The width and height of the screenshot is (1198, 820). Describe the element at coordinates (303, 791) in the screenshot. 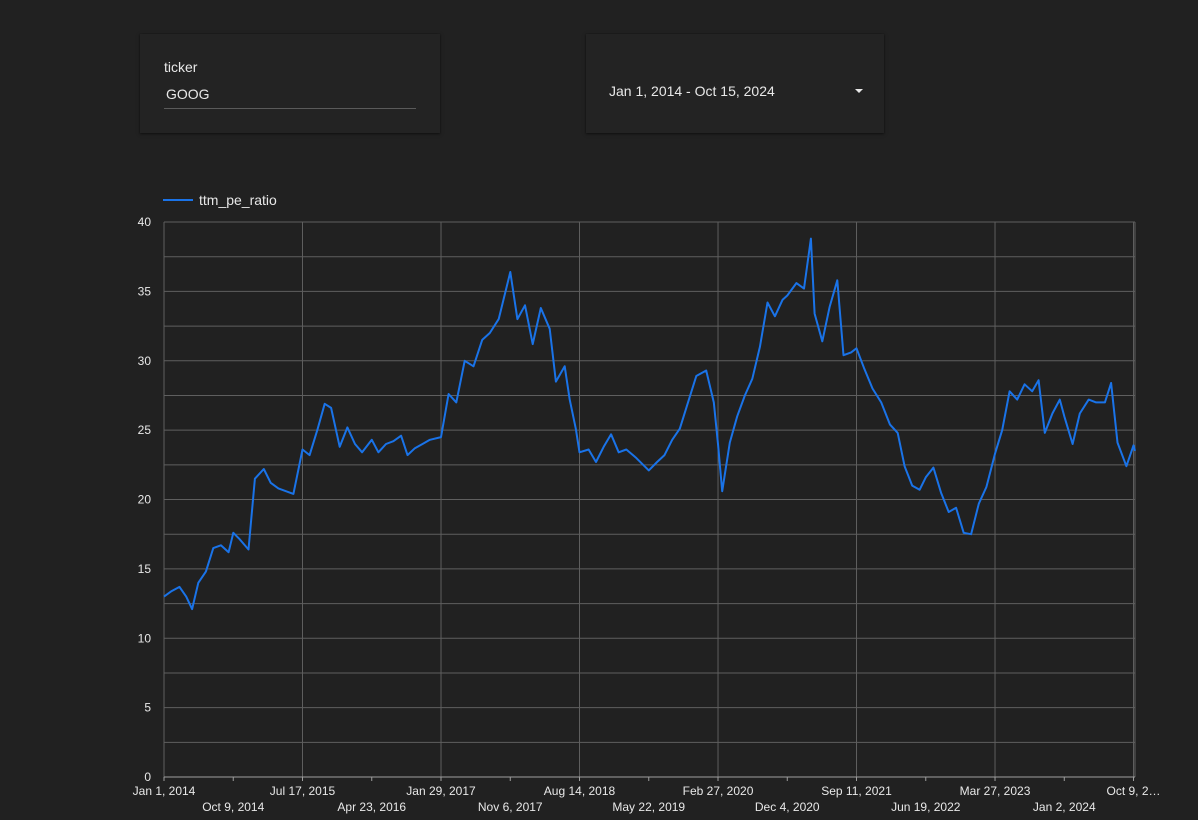

I see `x-tick-label: Jul 17, 2015` at that location.